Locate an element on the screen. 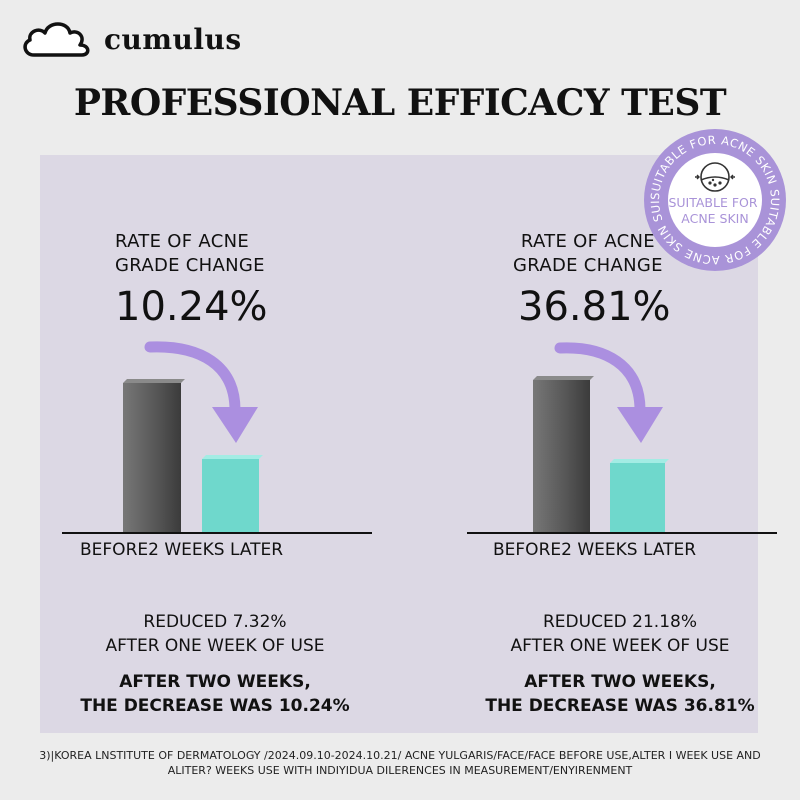 The height and width of the screenshot is (800, 800). one-week-result: REDUCED 21.18% AFTER ONE WEEK OF USE is located at coordinates (620, 634).